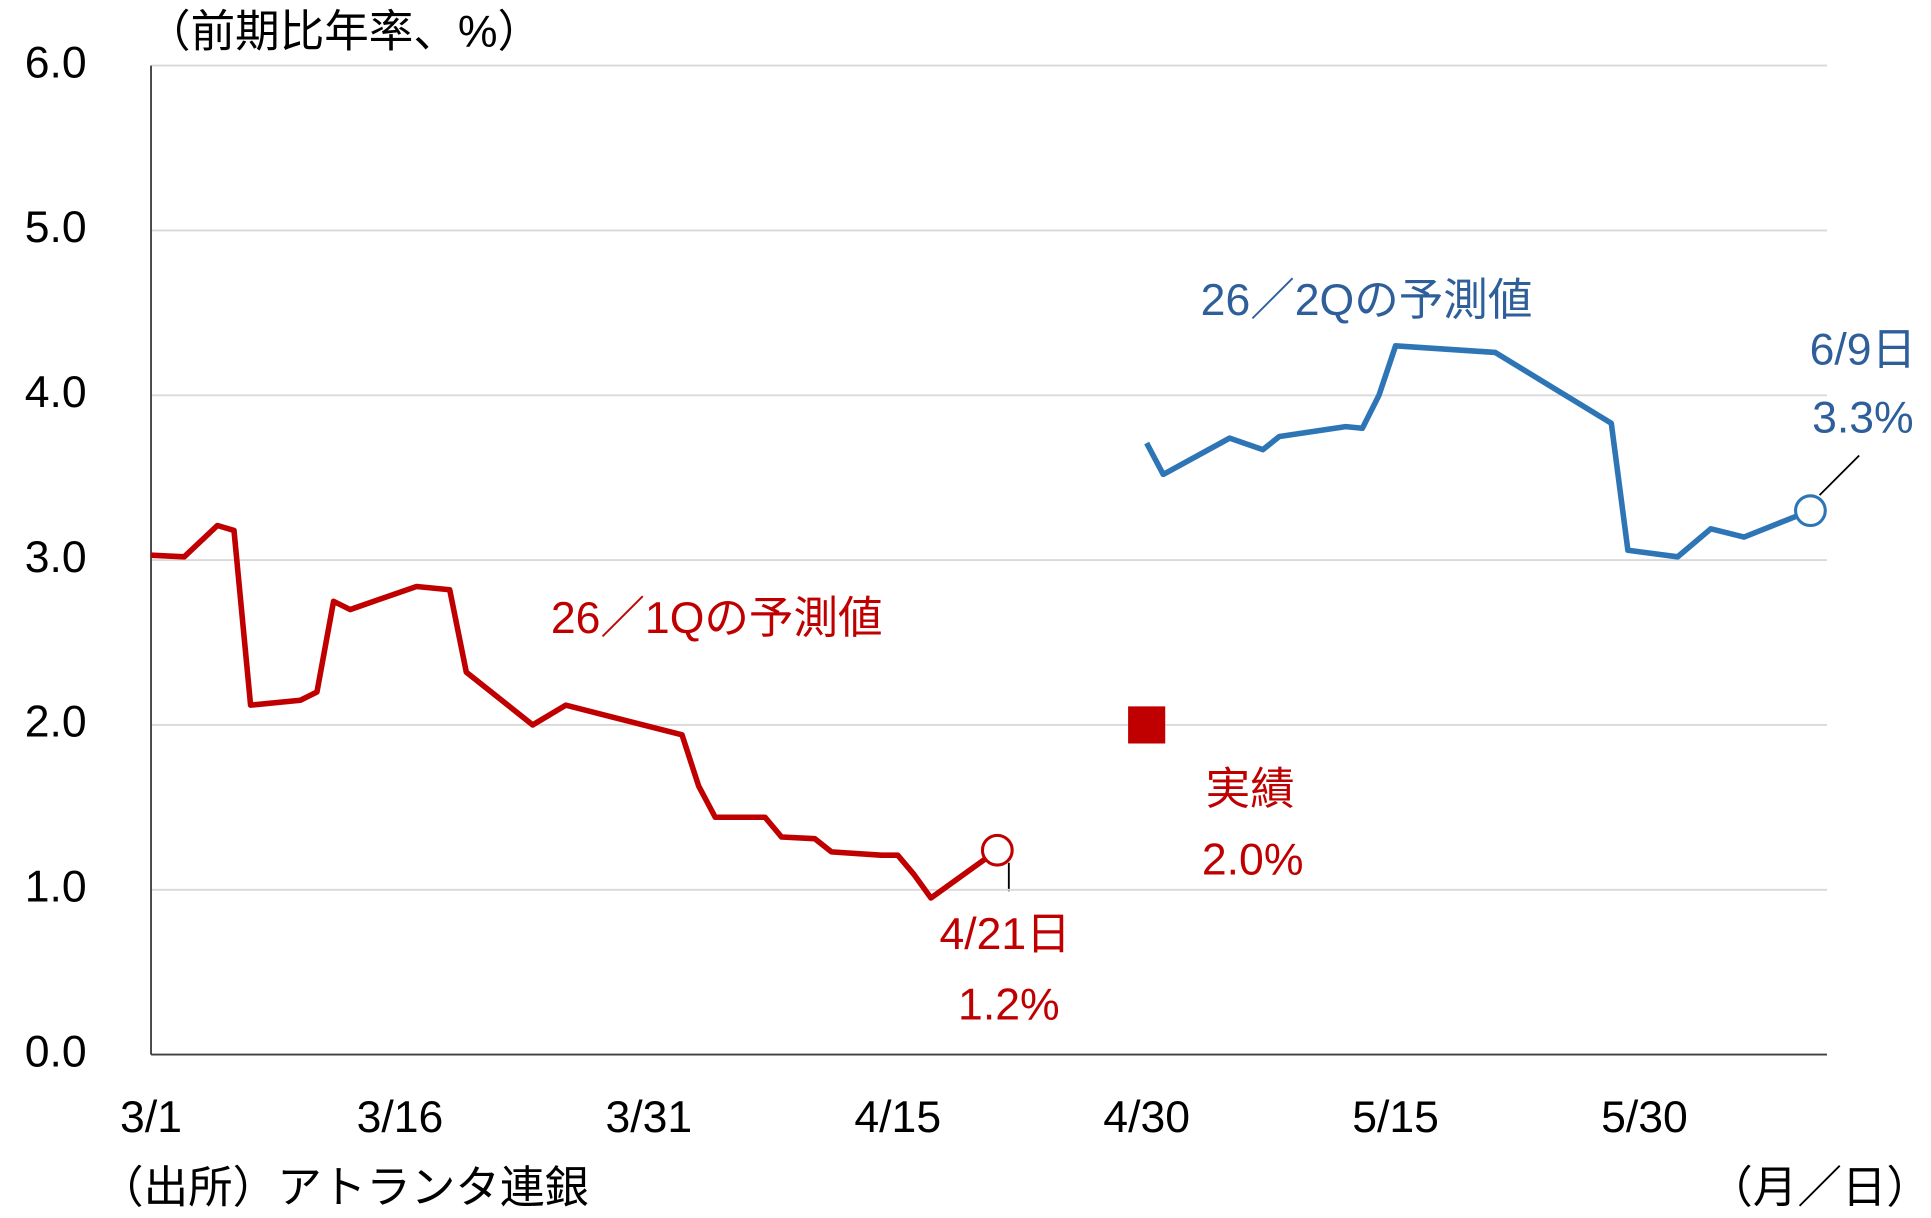 This screenshot has height=1218, width=1931. I want to click on x-tick-label: 3/16, so click(400, 1117).